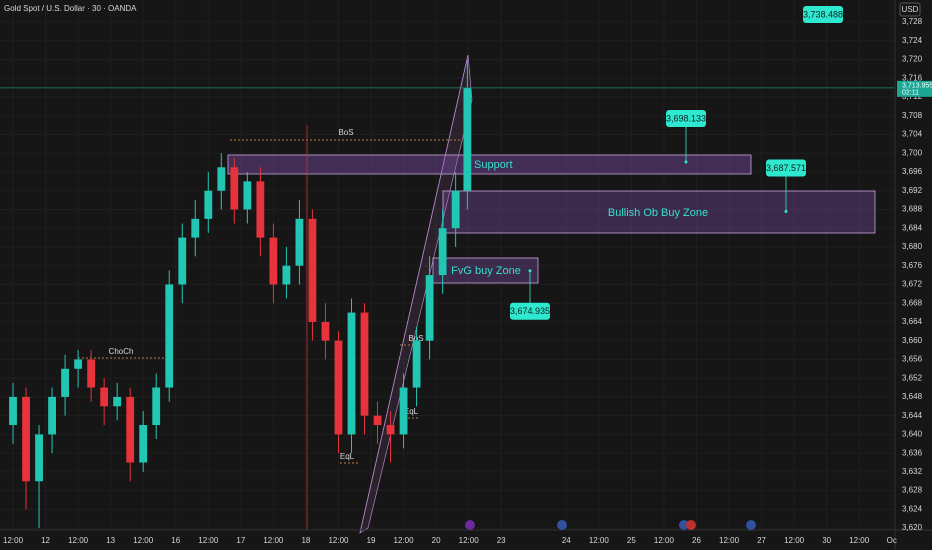 This screenshot has height=550, width=932. What do you see at coordinates (912, 490) in the screenshot?
I see `y-tick-label: 3,628` at bounding box center [912, 490].